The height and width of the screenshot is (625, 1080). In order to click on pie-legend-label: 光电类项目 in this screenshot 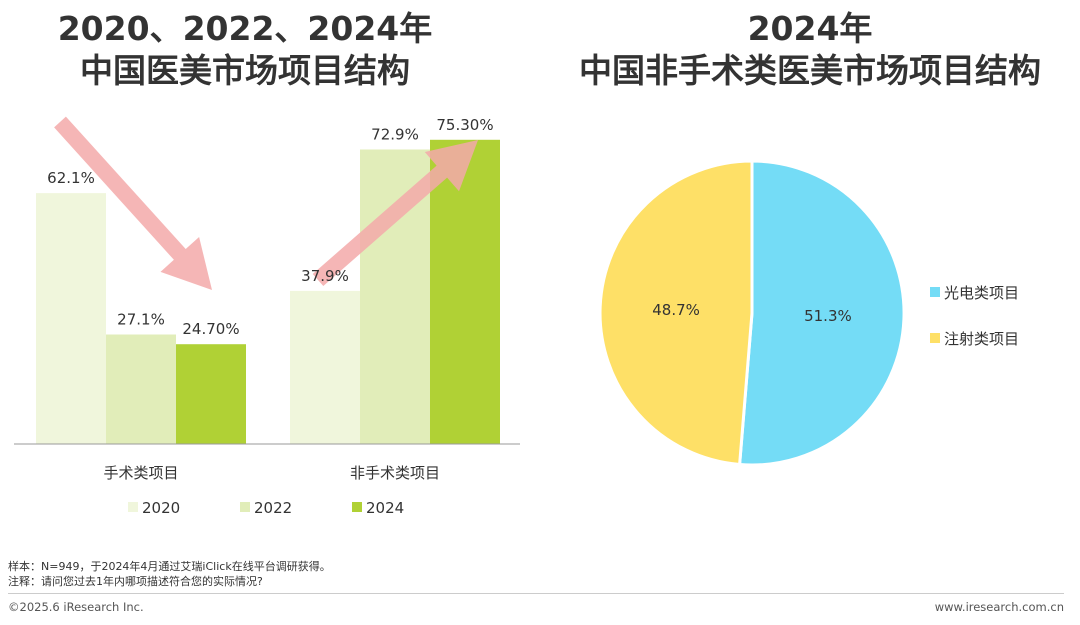, I will do `click(981, 293)`.